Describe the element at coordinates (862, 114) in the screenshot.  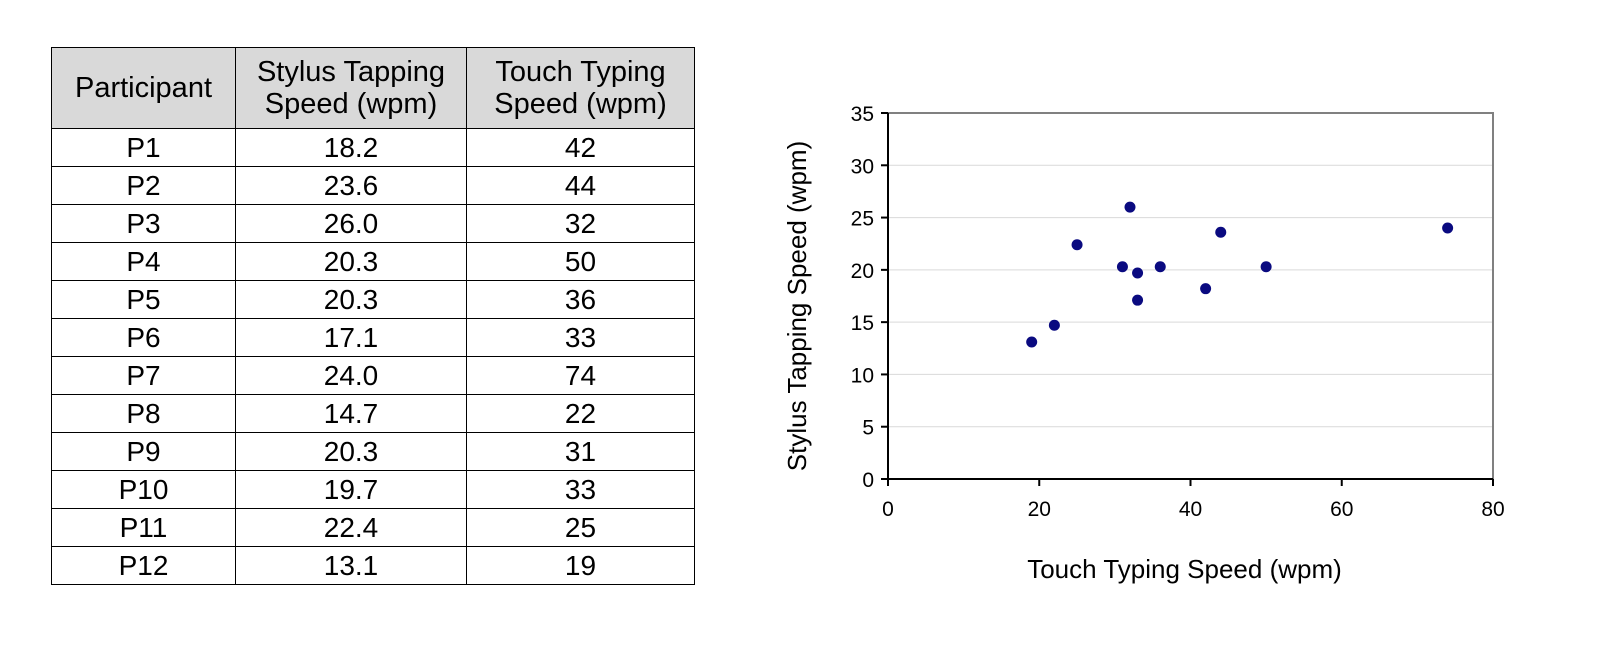
I see `y-tick-label: 35` at that location.